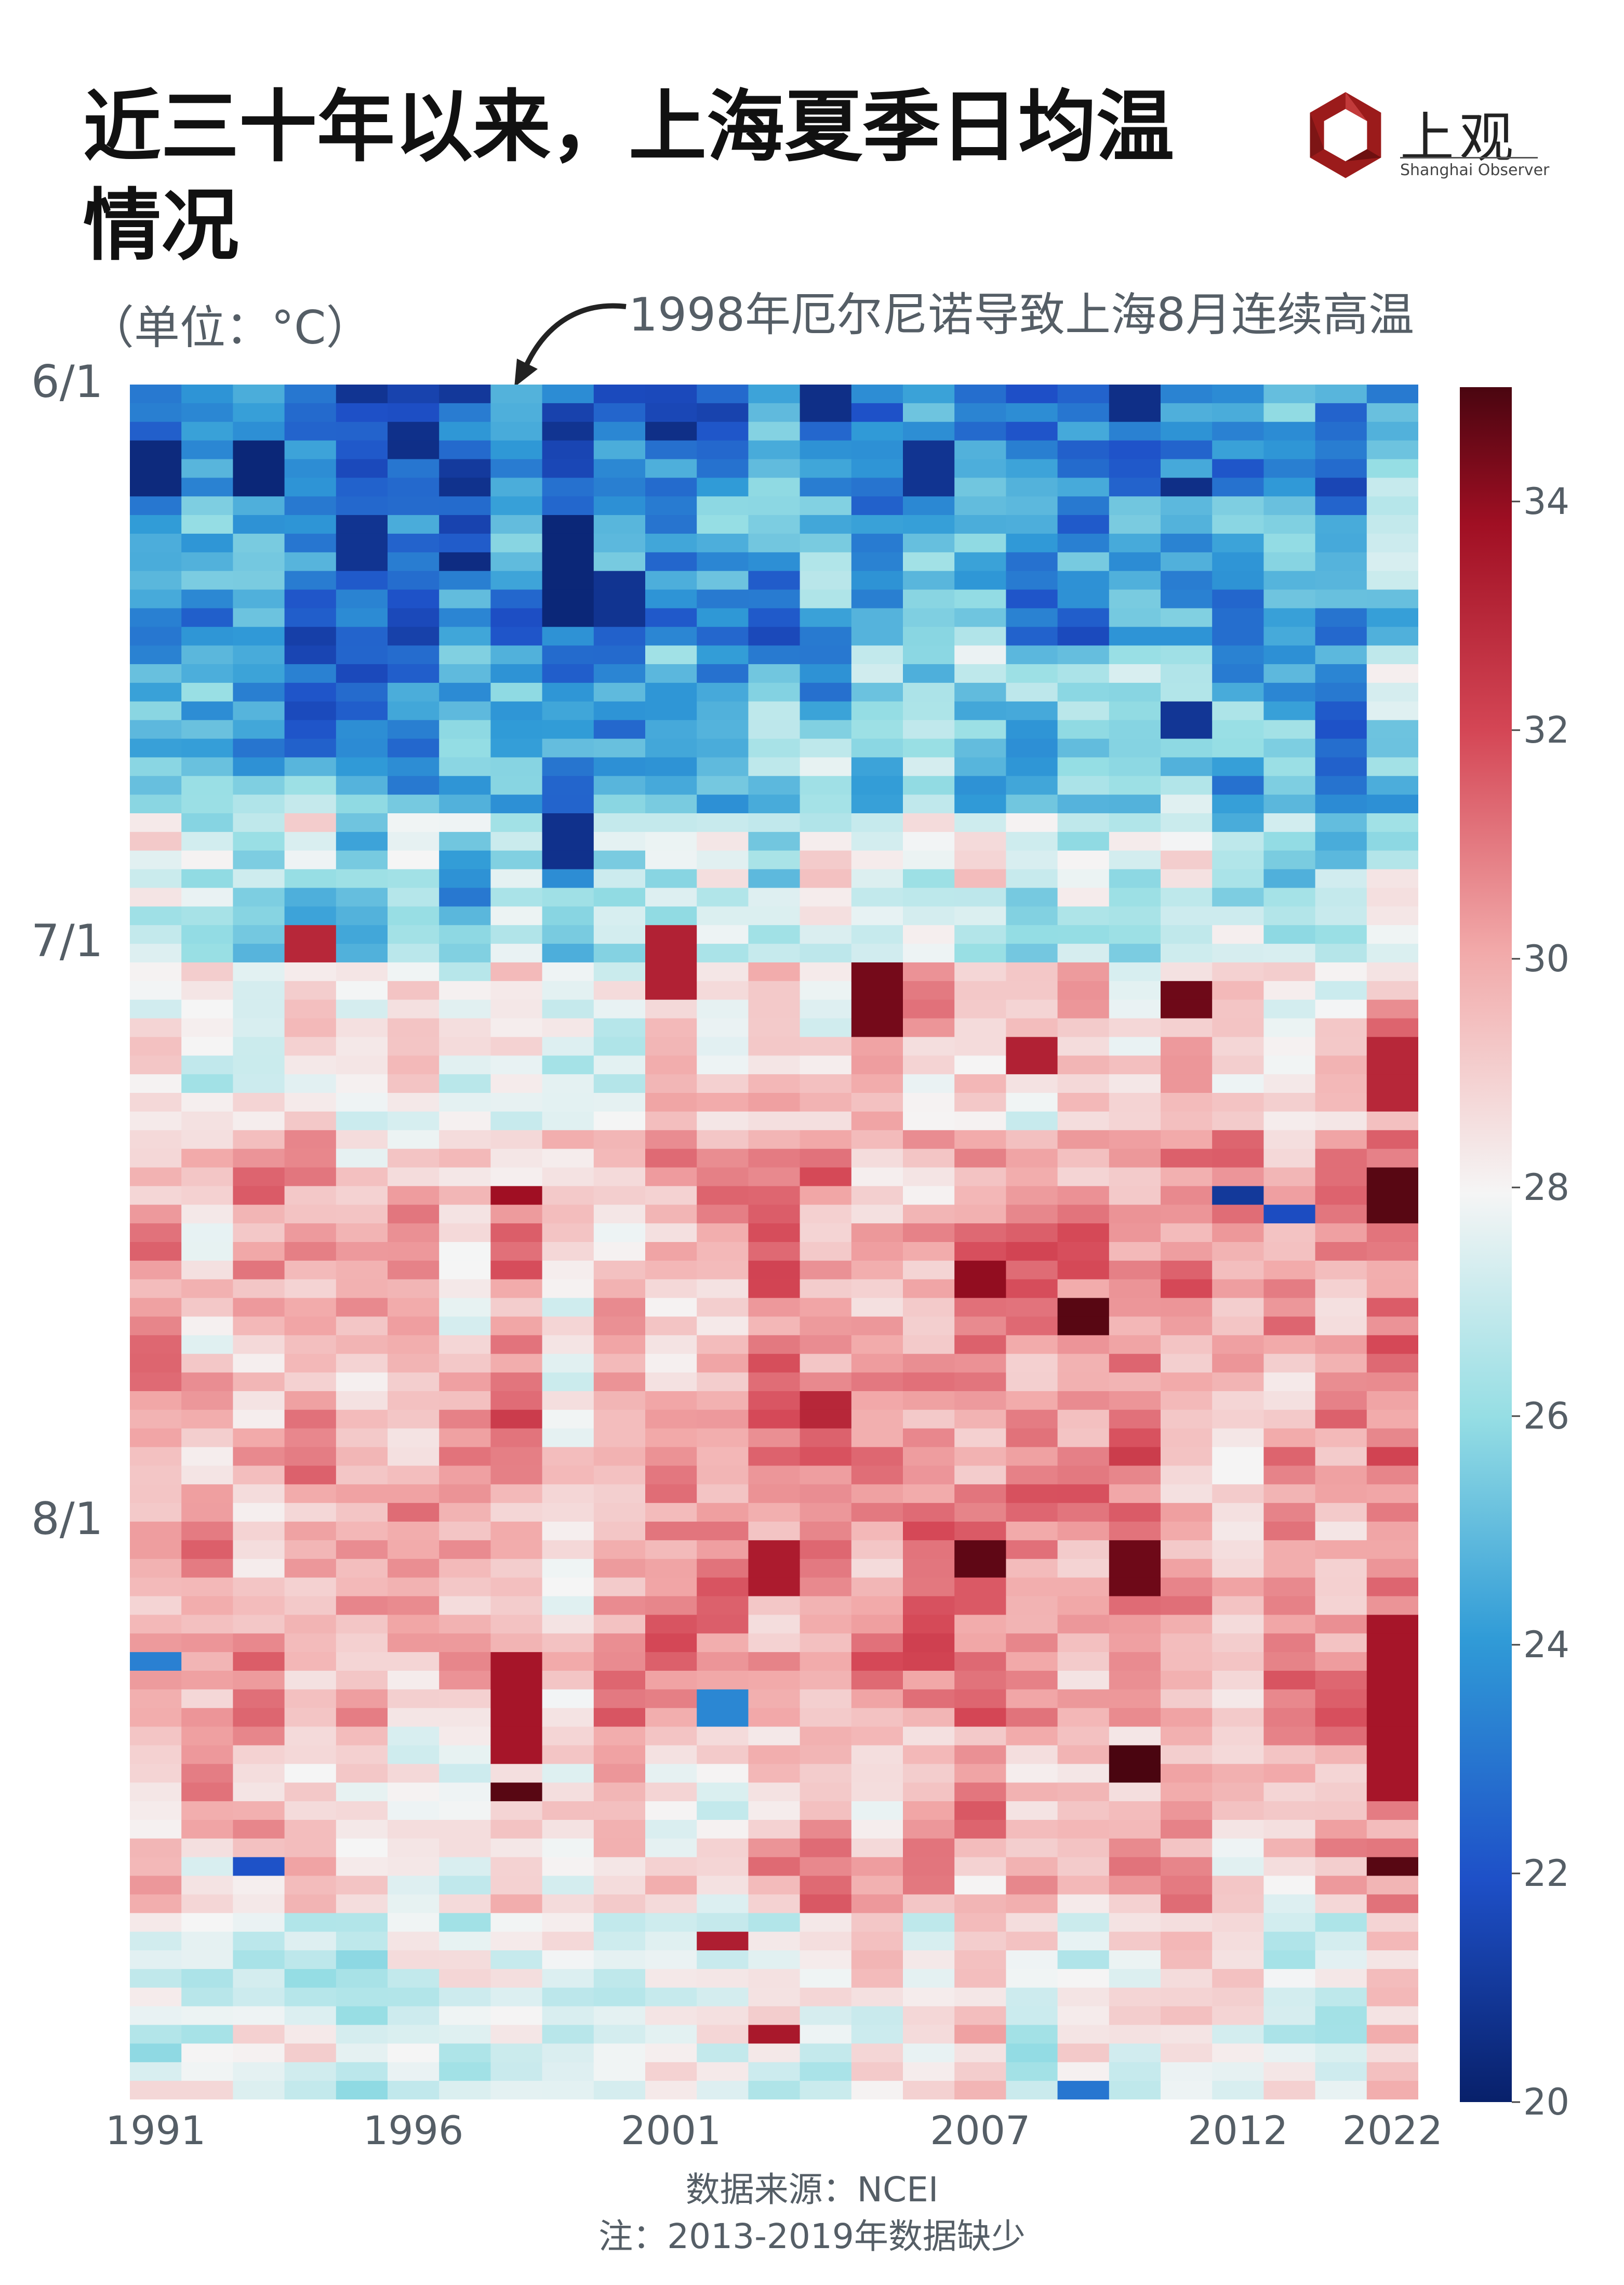 This screenshot has height=2285, width=1624. Describe the element at coordinates (1238, 2130) in the screenshot. I see `x-tick-label: 2012` at that location.